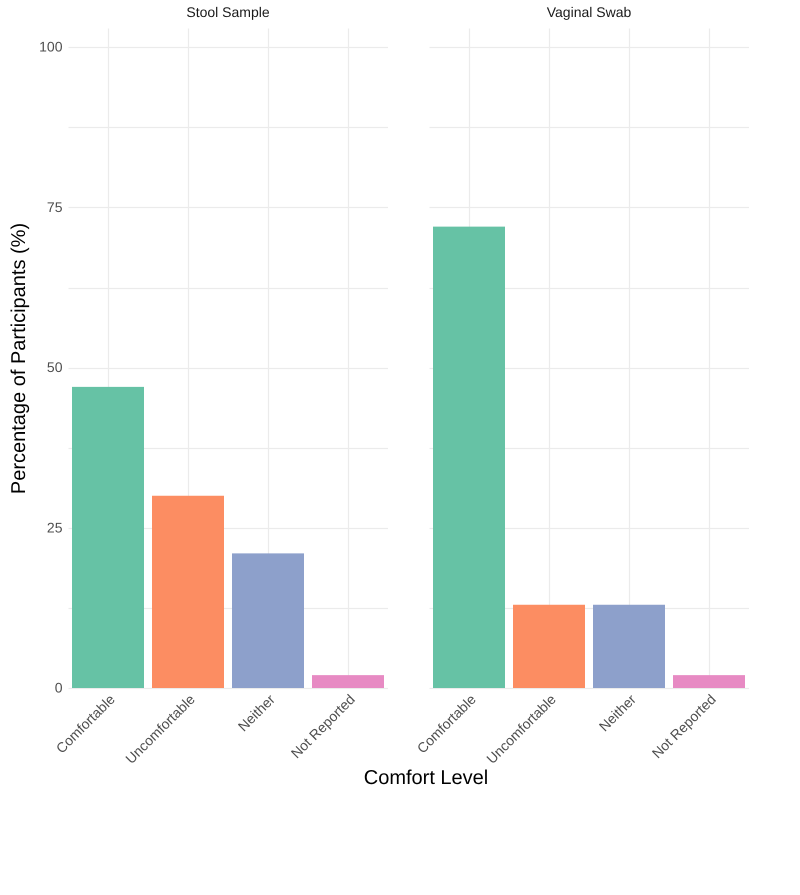 The width and height of the screenshot is (800, 895). I want to click on y-axis-title: Percentage of Participants (%), so click(19, 358).